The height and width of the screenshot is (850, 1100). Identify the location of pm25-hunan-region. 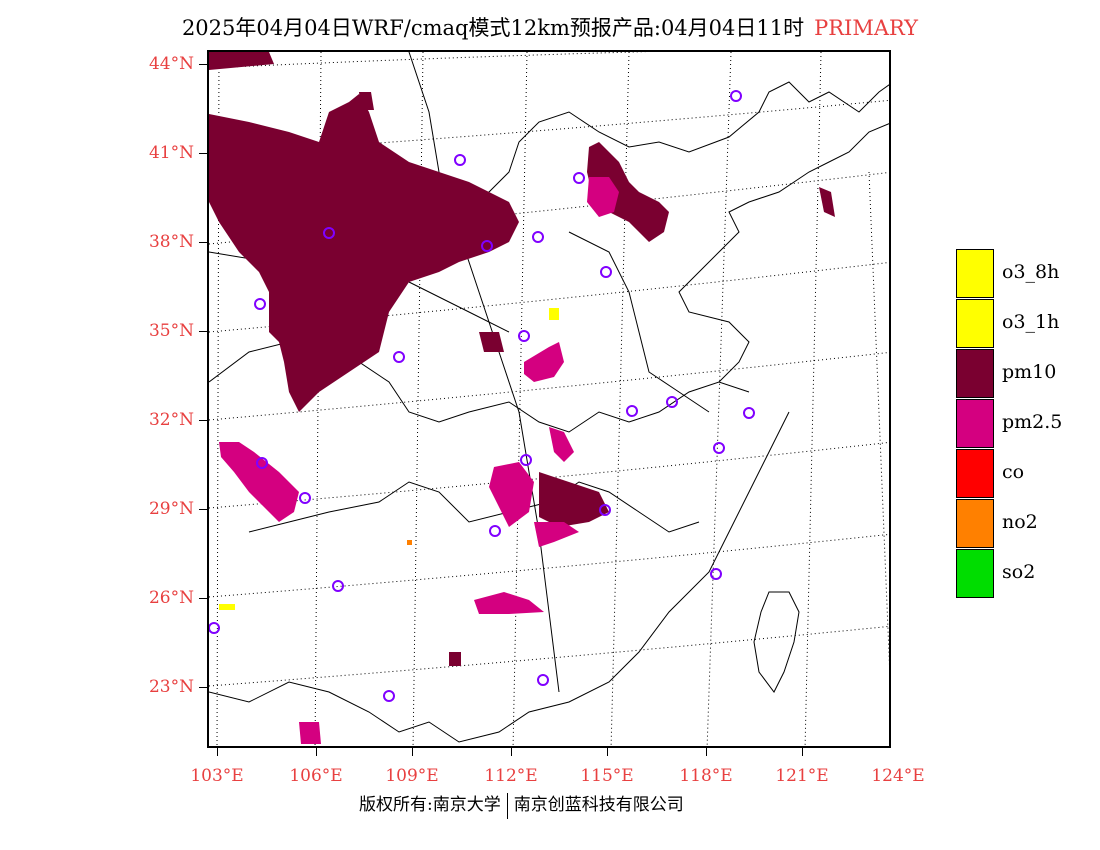
(511, 494).